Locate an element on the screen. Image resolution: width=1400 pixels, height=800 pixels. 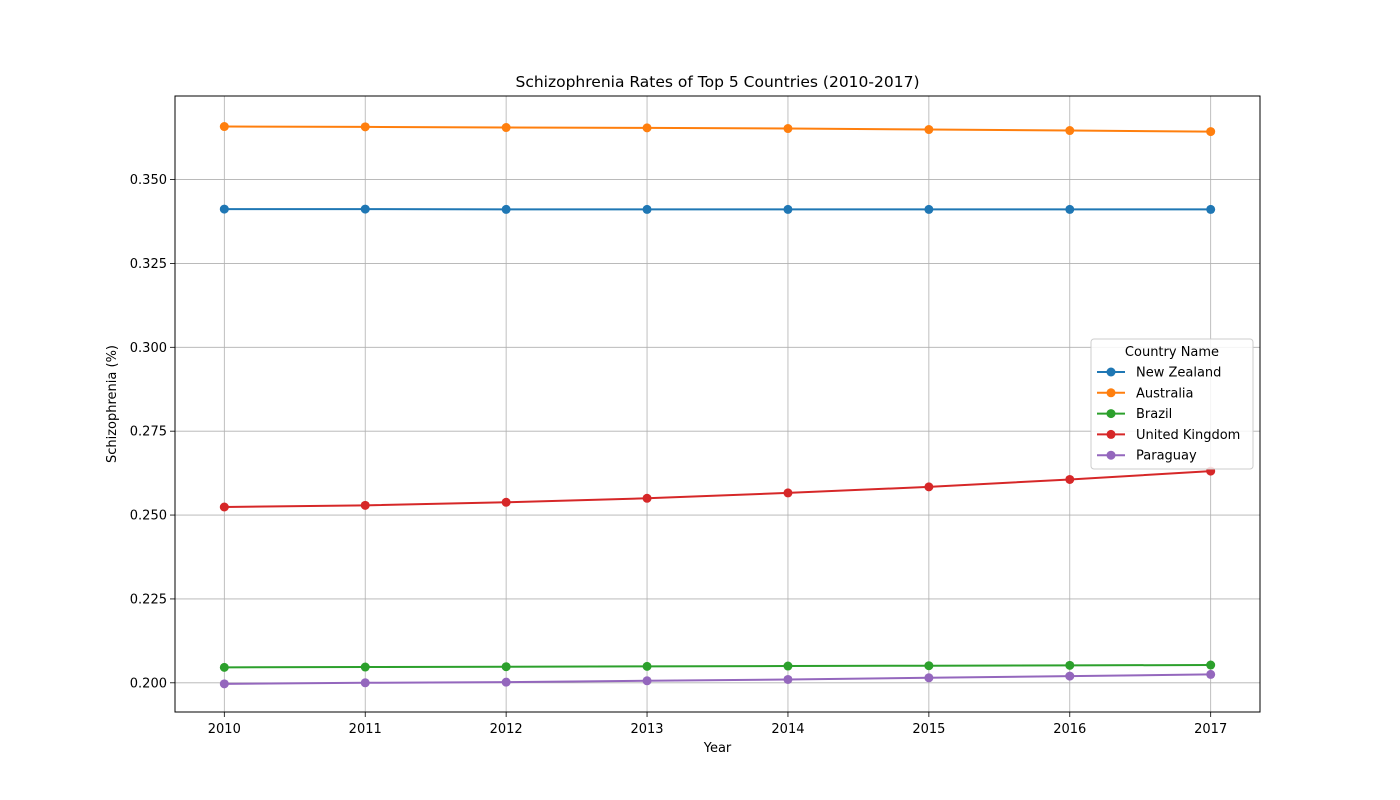
legend-label: United Kingdom is located at coordinates (1188, 435).